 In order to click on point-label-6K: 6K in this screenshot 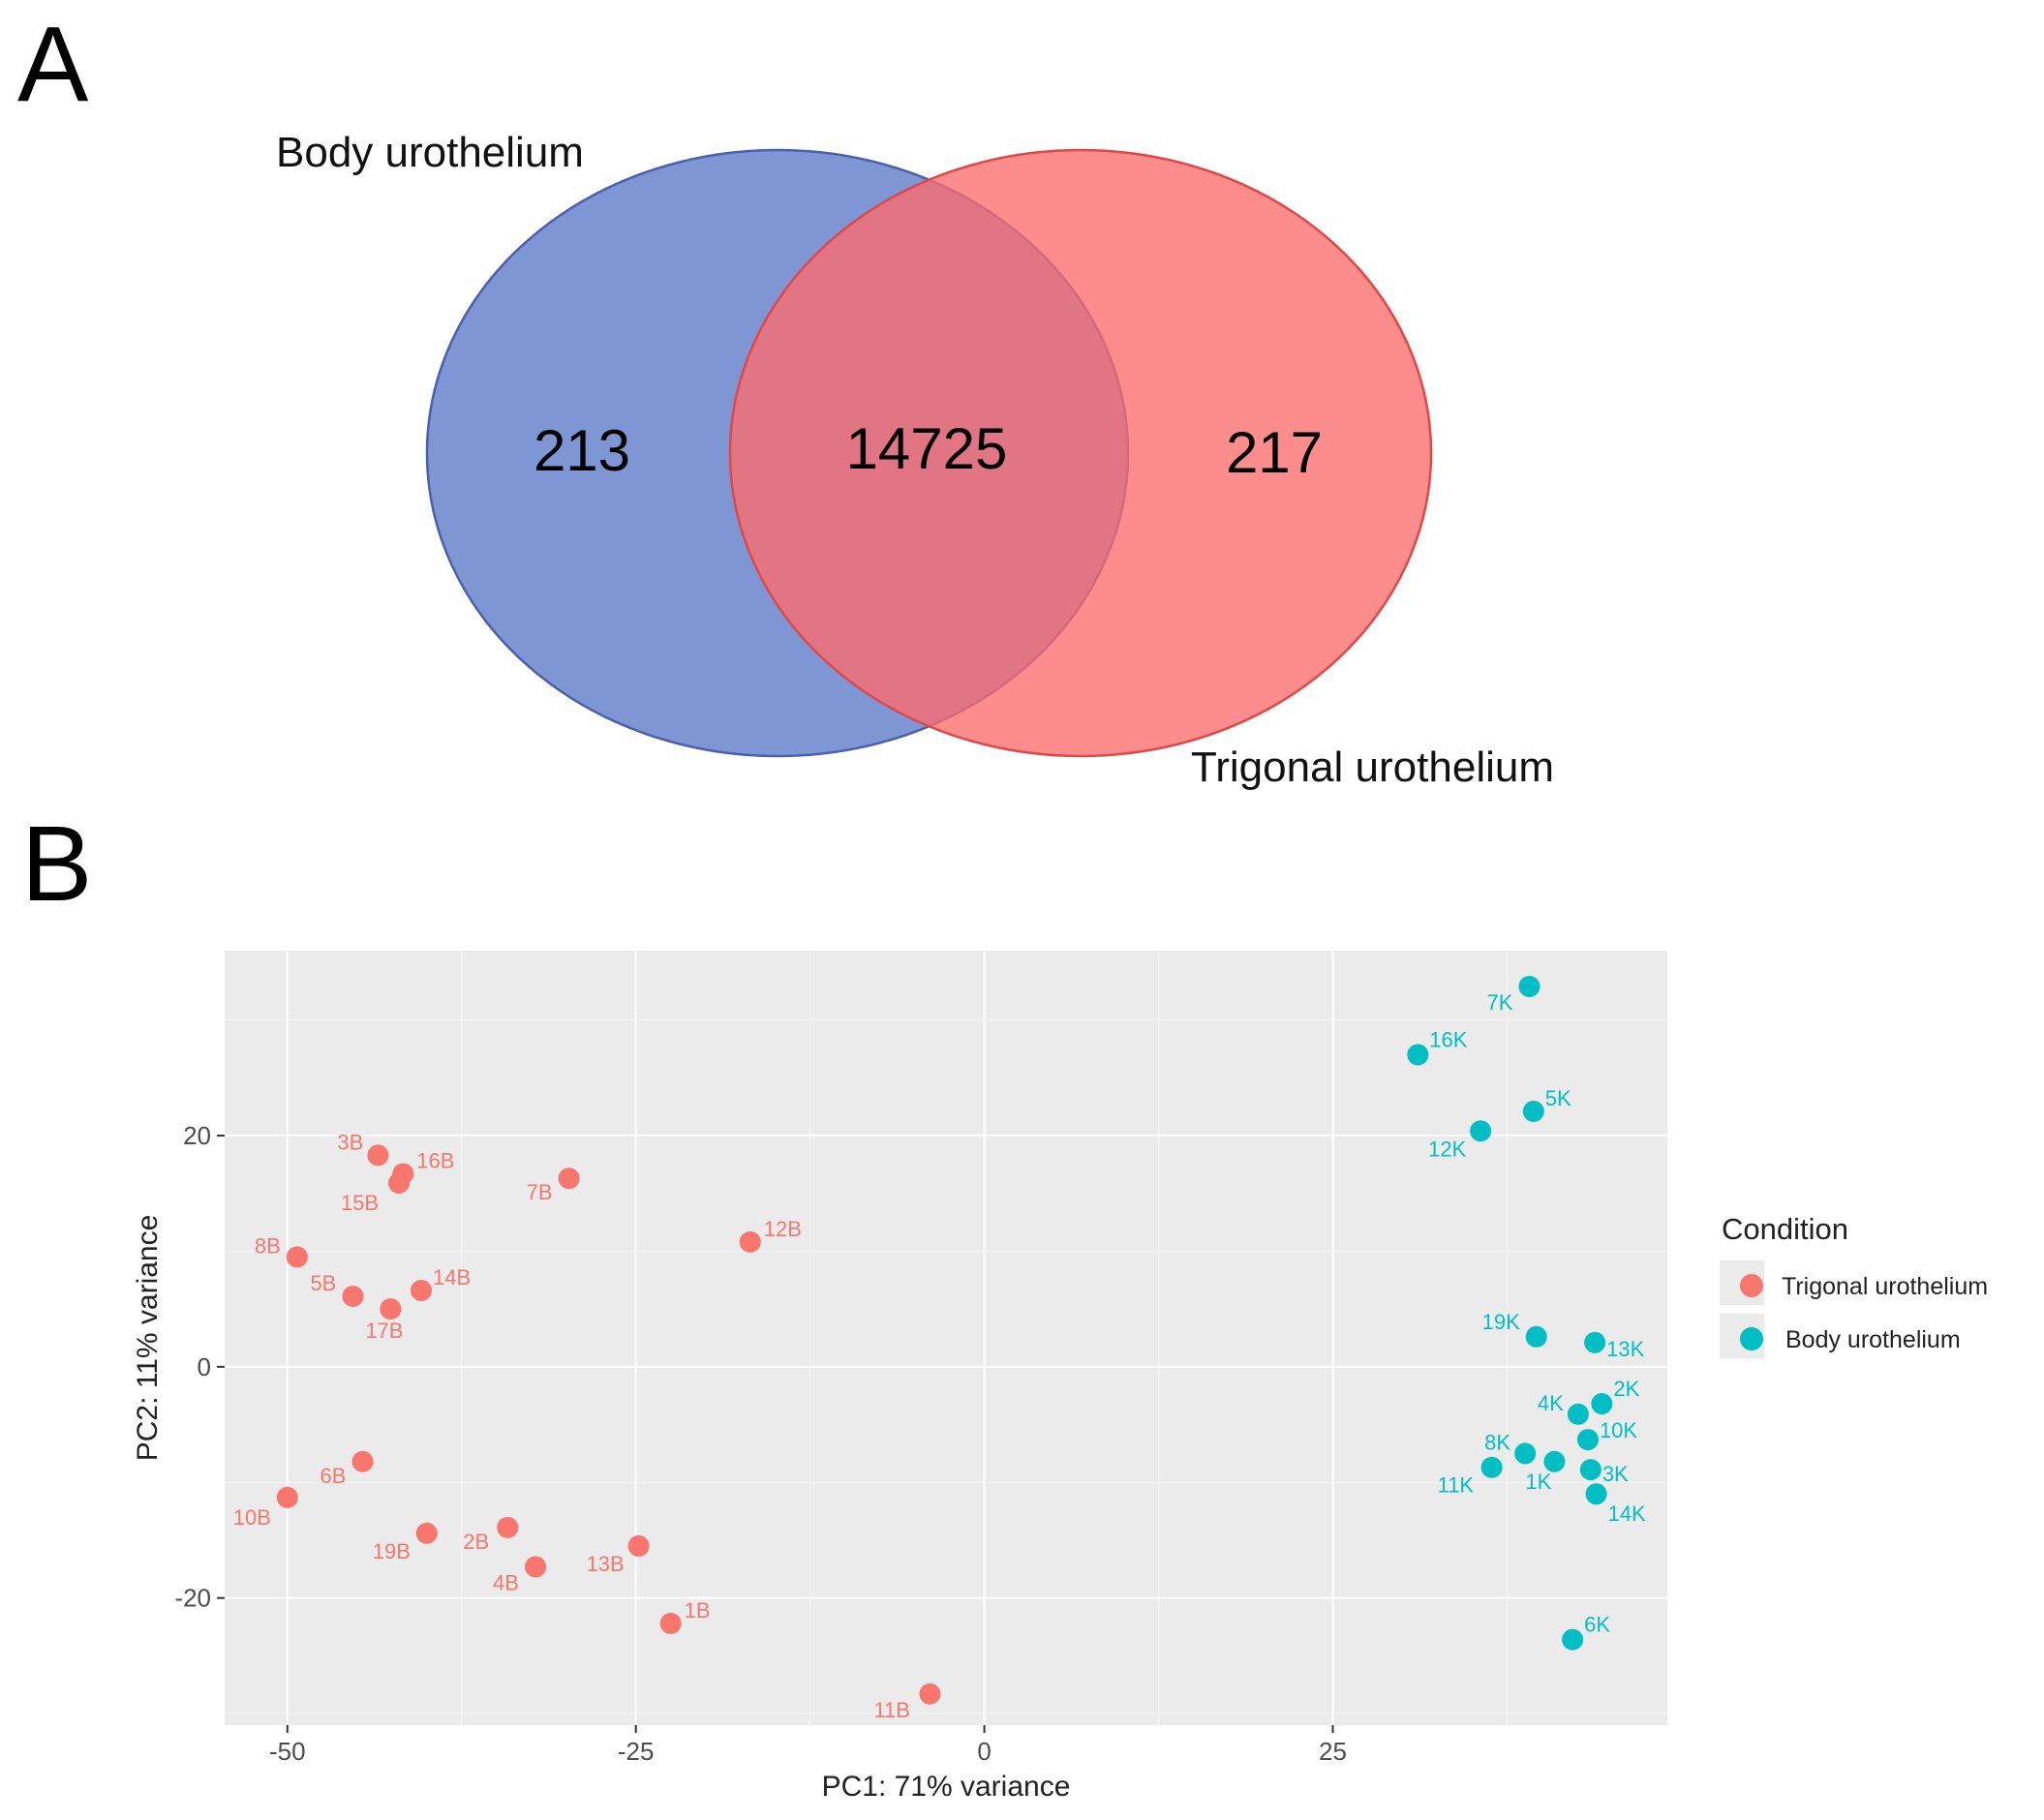, I will do `click(1597, 1625)`.